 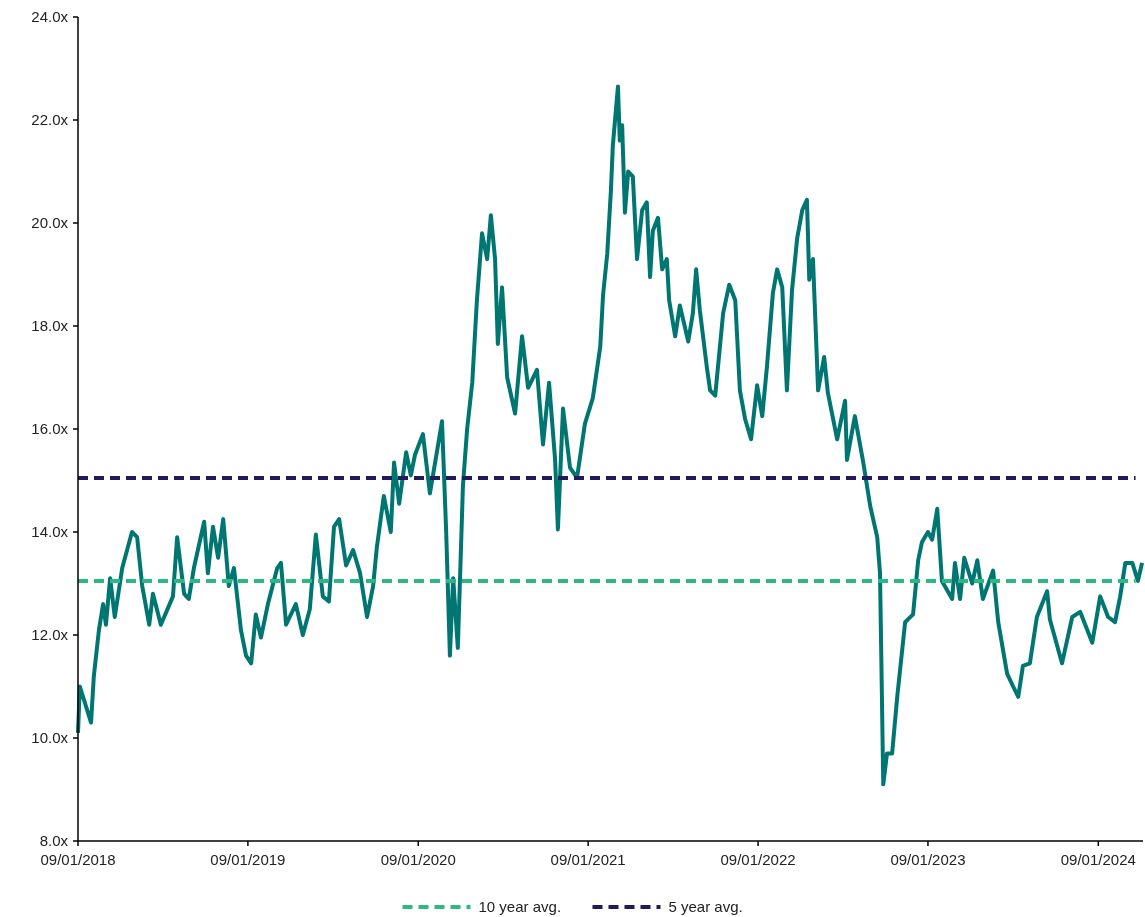 What do you see at coordinates (520, 906) in the screenshot?
I see `legend-label: 10 year avg.` at bounding box center [520, 906].